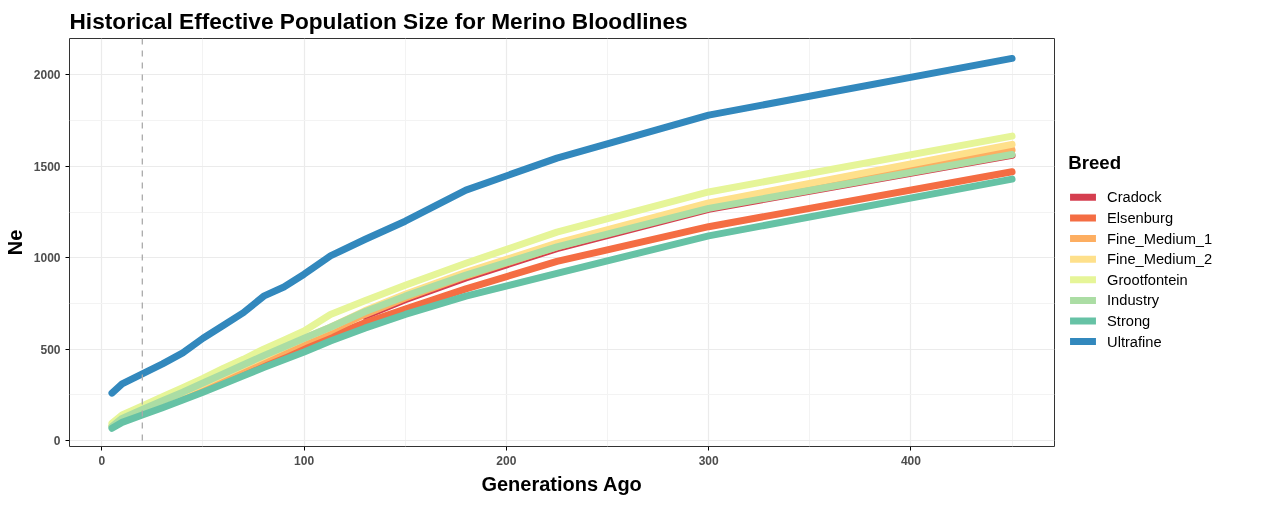  Describe the element at coordinates (14, 242) in the screenshot. I see `y-axis-title: Ne` at that location.